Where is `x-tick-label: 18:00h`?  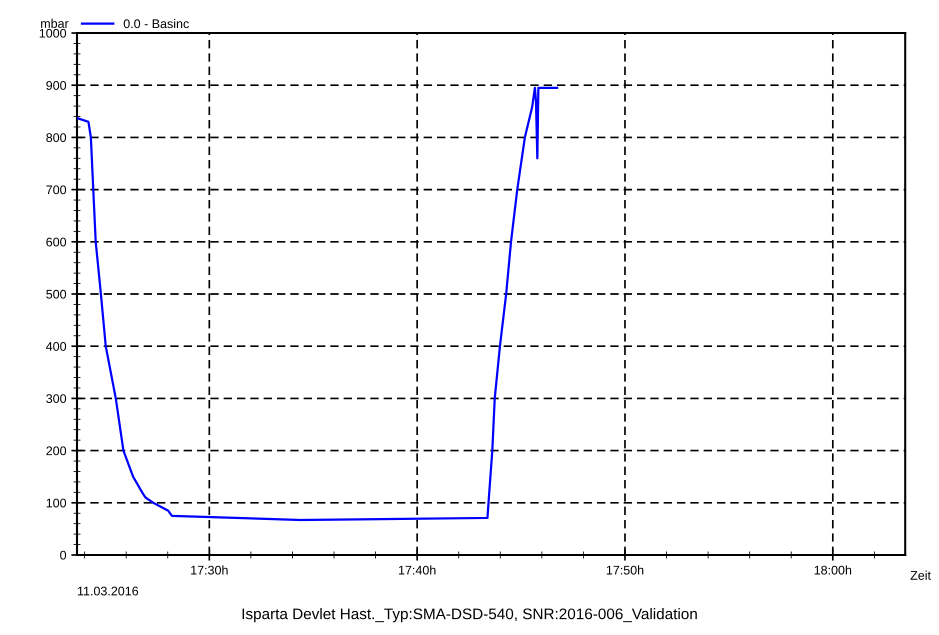
x-tick-label: 18:00h is located at coordinates (833, 570).